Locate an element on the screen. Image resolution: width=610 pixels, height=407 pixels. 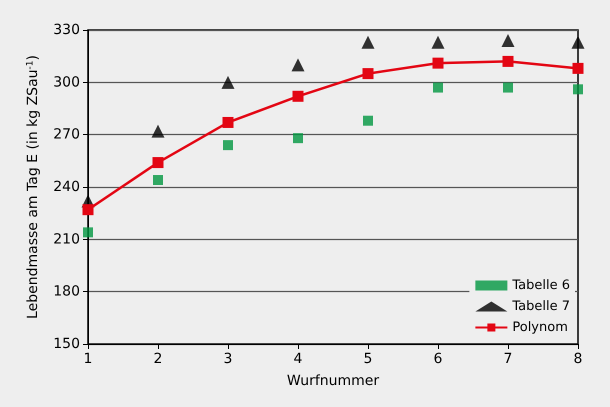
x-tick-label: 6 is located at coordinates (438, 359).